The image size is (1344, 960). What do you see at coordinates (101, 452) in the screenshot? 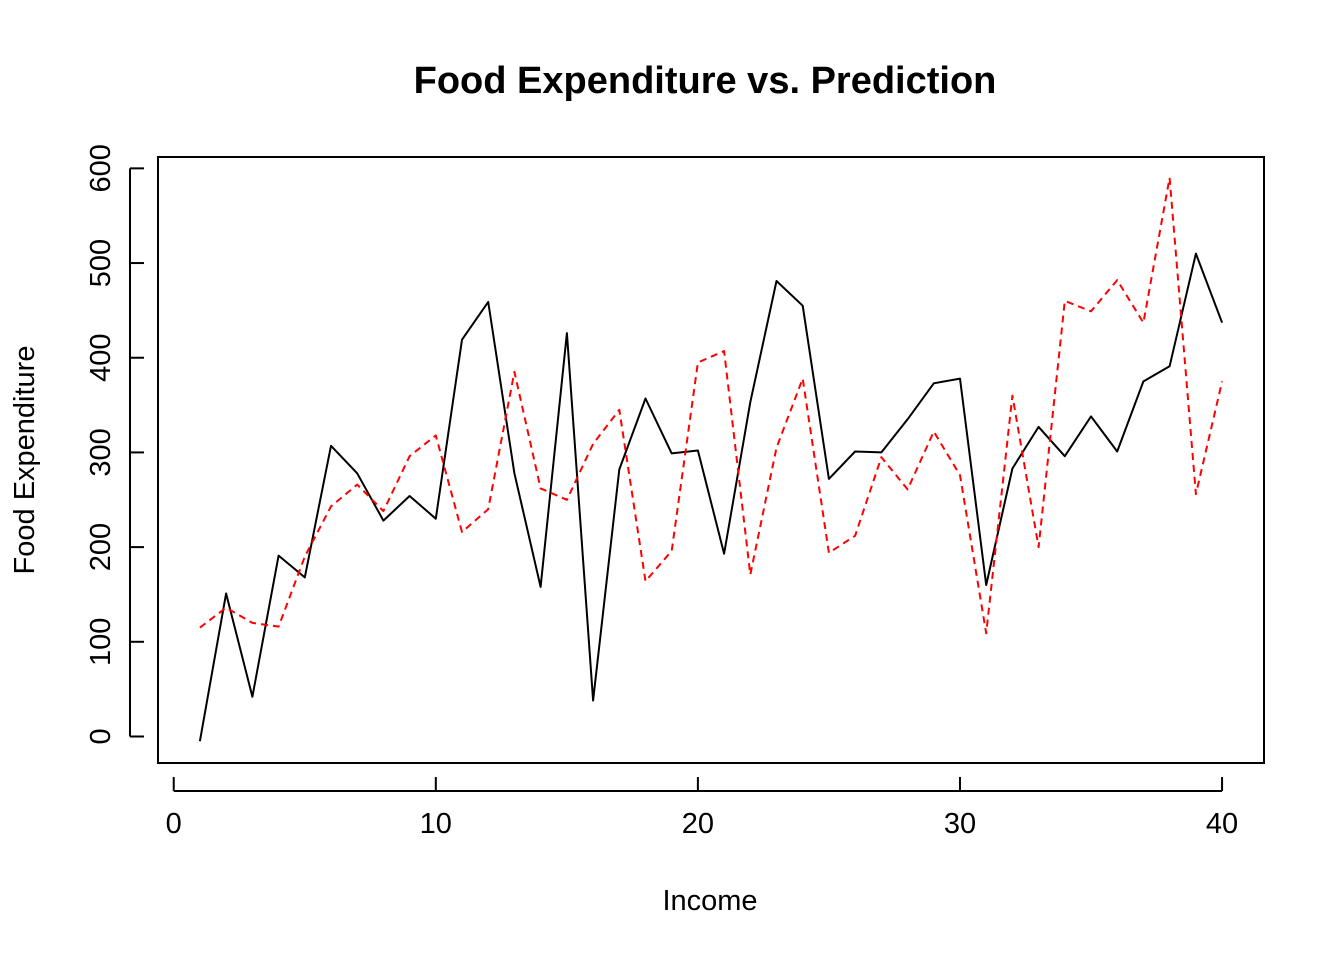
I see `y-tick-label: 300` at bounding box center [101, 452].